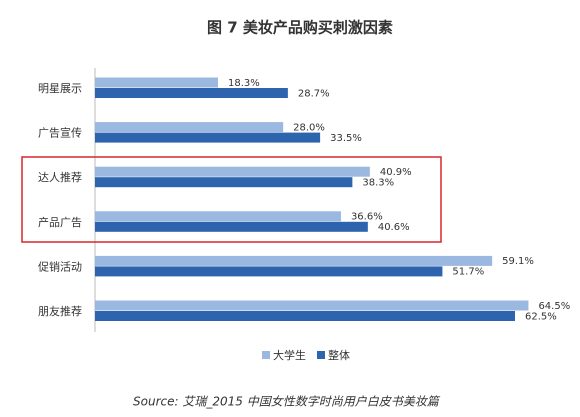  What do you see at coordinates (554, 306) in the screenshot?
I see `value-label: 64.5%` at bounding box center [554, 306].